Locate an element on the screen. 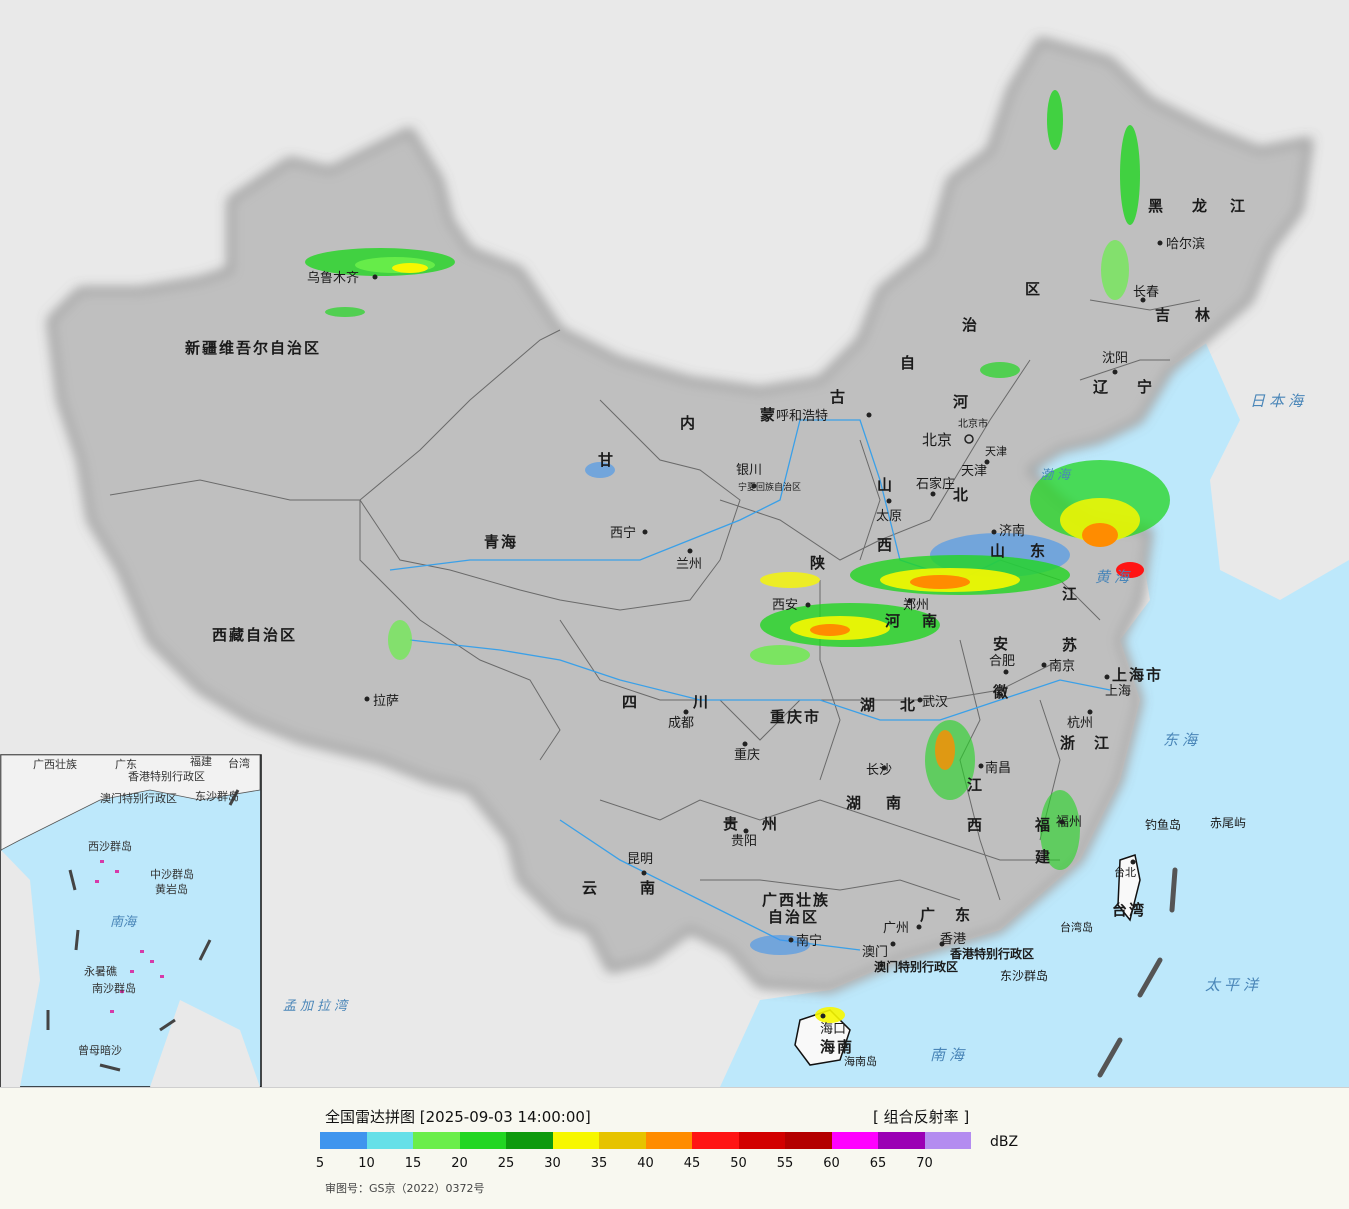  color-scale is located at coordinates (645, 1140).